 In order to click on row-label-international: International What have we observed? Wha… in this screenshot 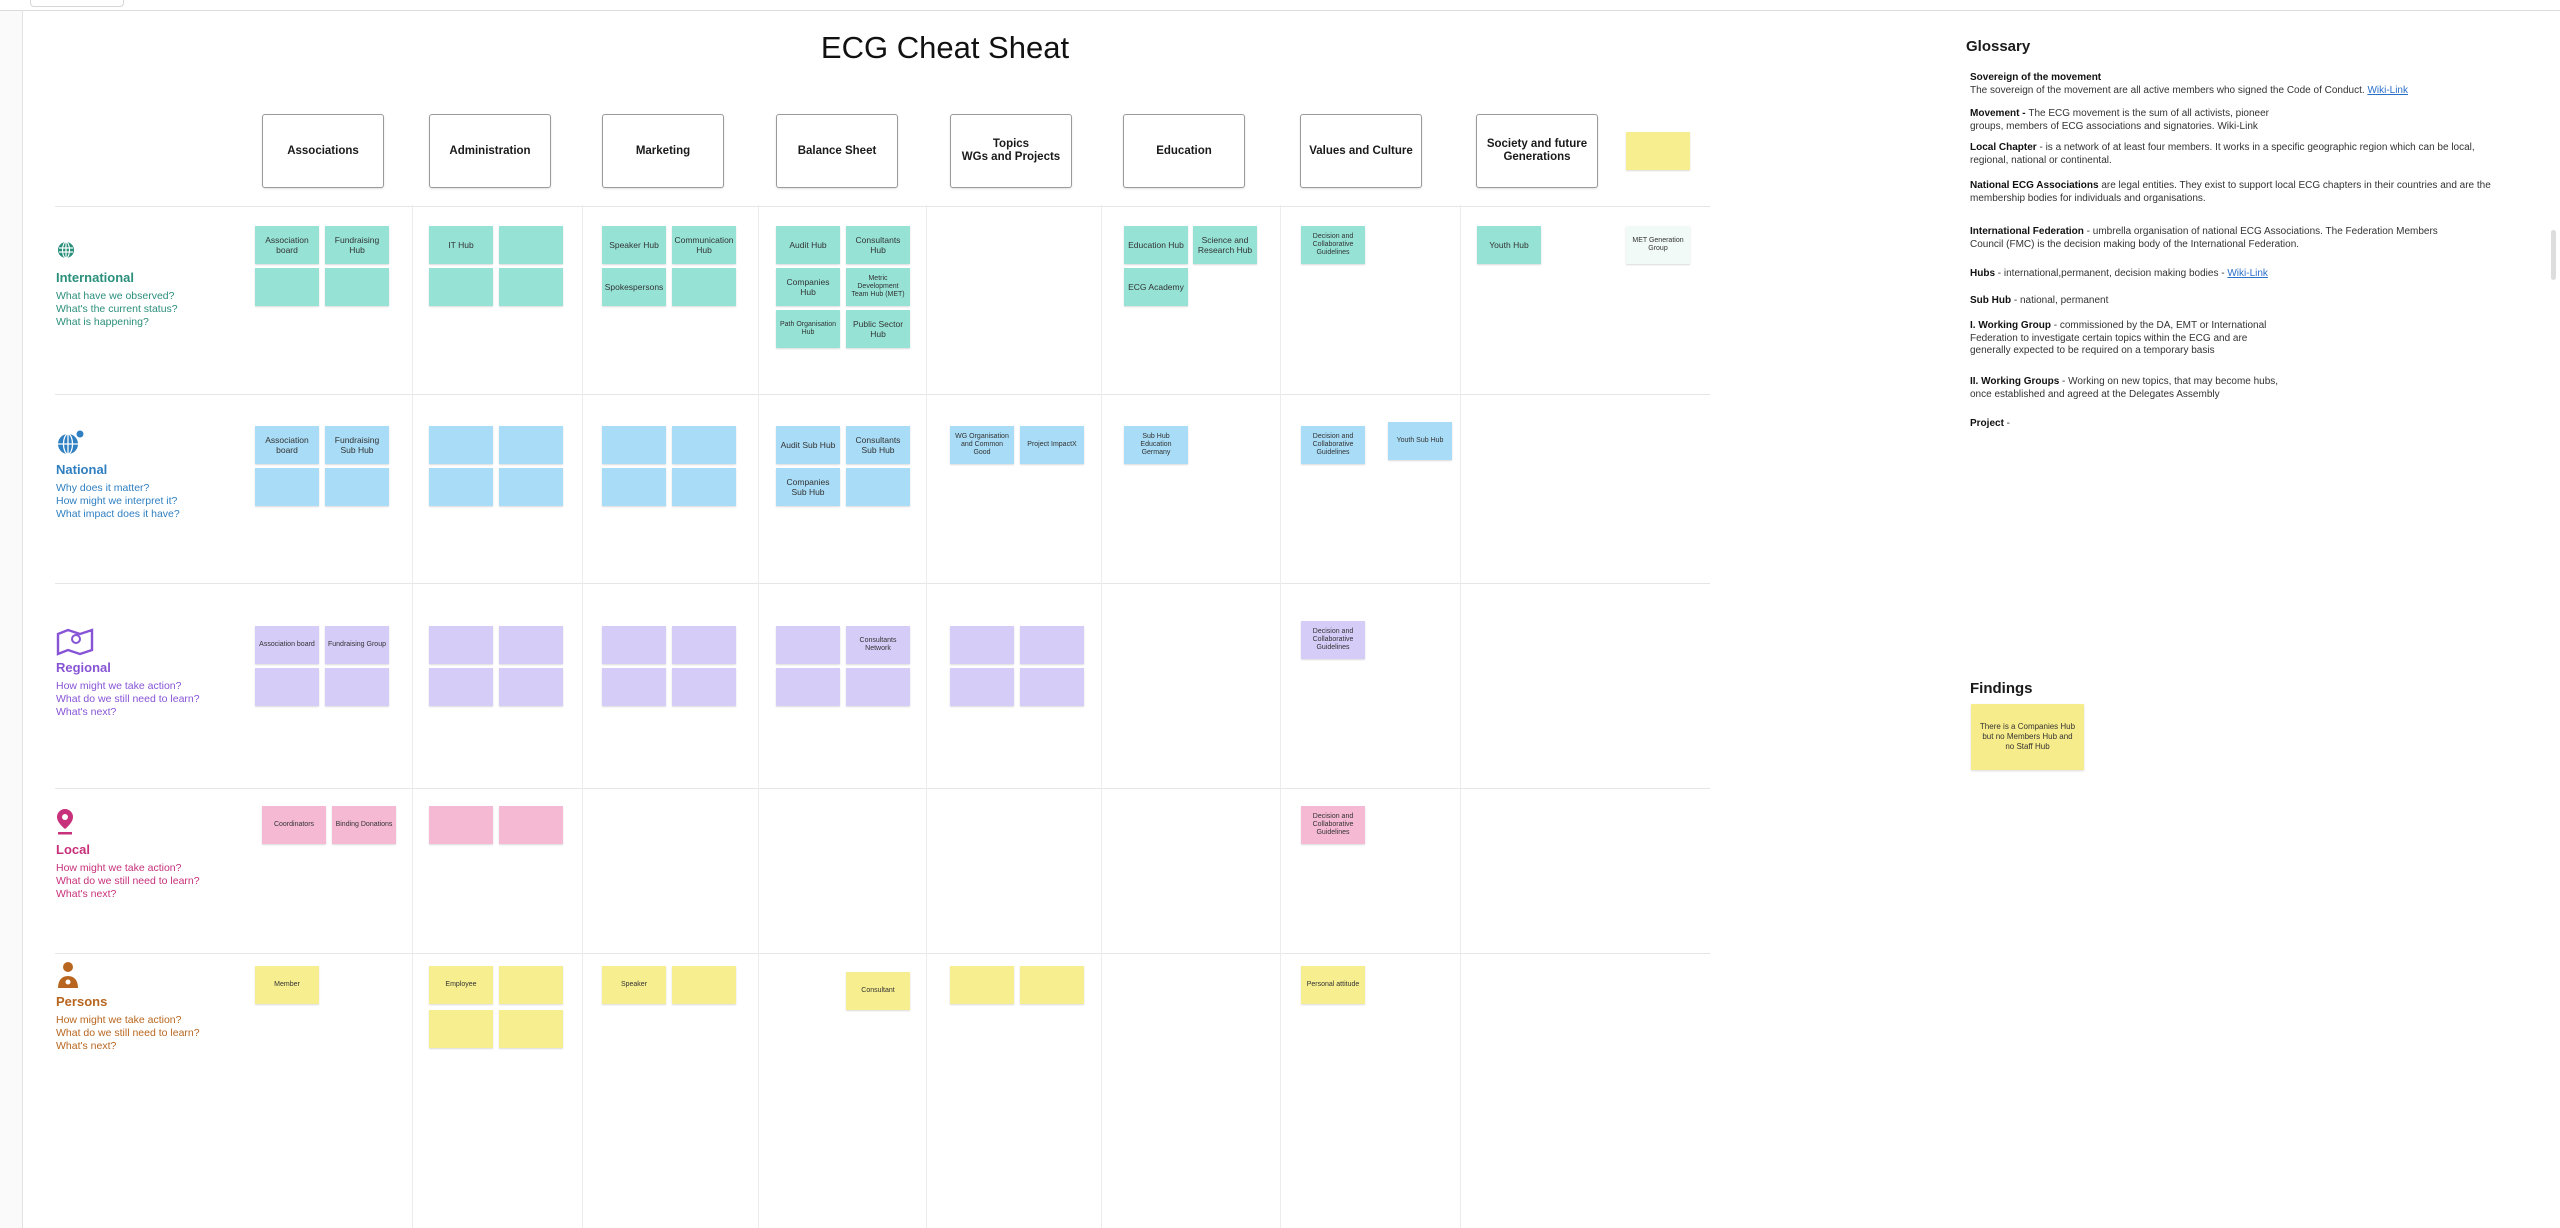, I will do `click(156, 282)`.